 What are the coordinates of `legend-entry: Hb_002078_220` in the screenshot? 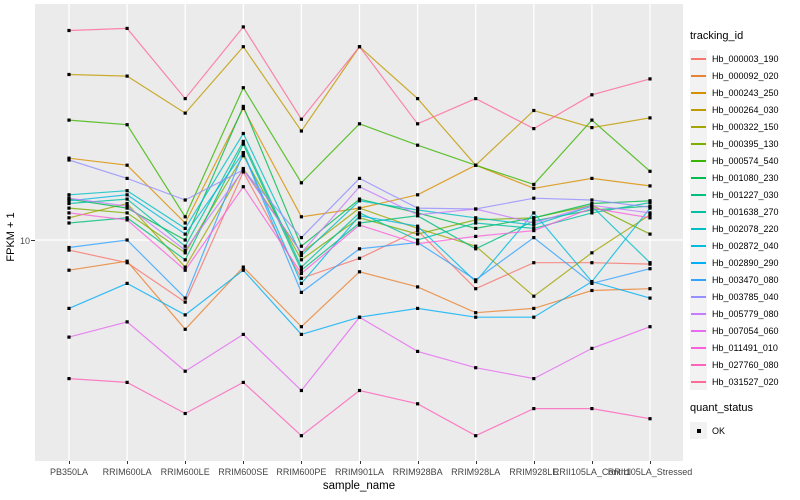 It's located at (745, 228).